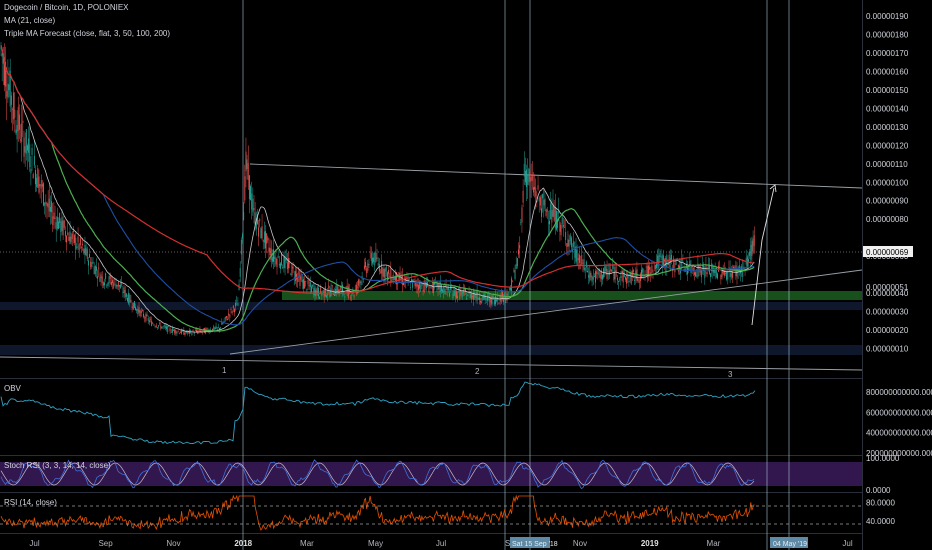 The height and width of the screenshot is (550, 932). Describe the element at coordinates (105, 543) in the screenshot. I see `time-tick-label: Sep` at that location.